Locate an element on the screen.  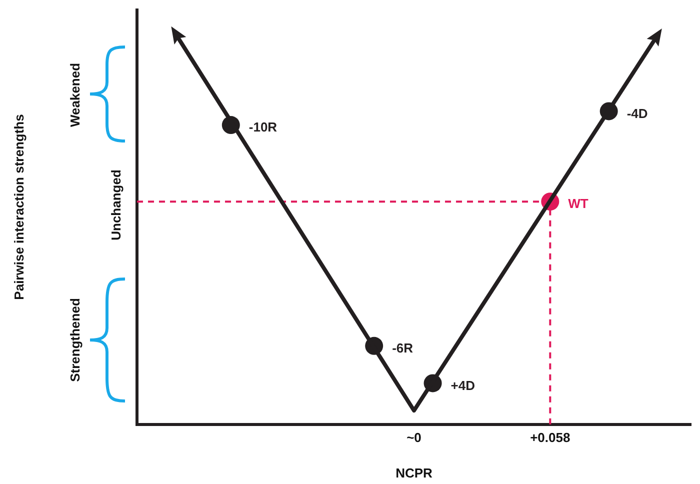
x-tick-label: +0.058 is located at coordinates (550, 437).